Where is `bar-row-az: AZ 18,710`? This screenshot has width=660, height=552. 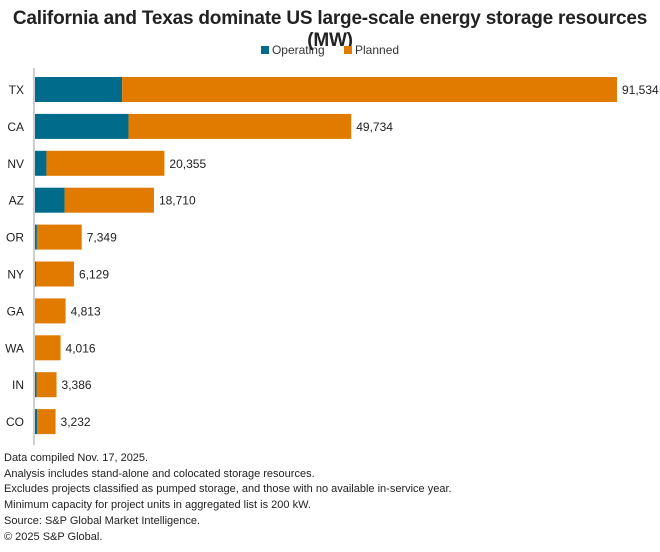 bar-row-az: AZ 18,710 is located at coordinates (102, 200).